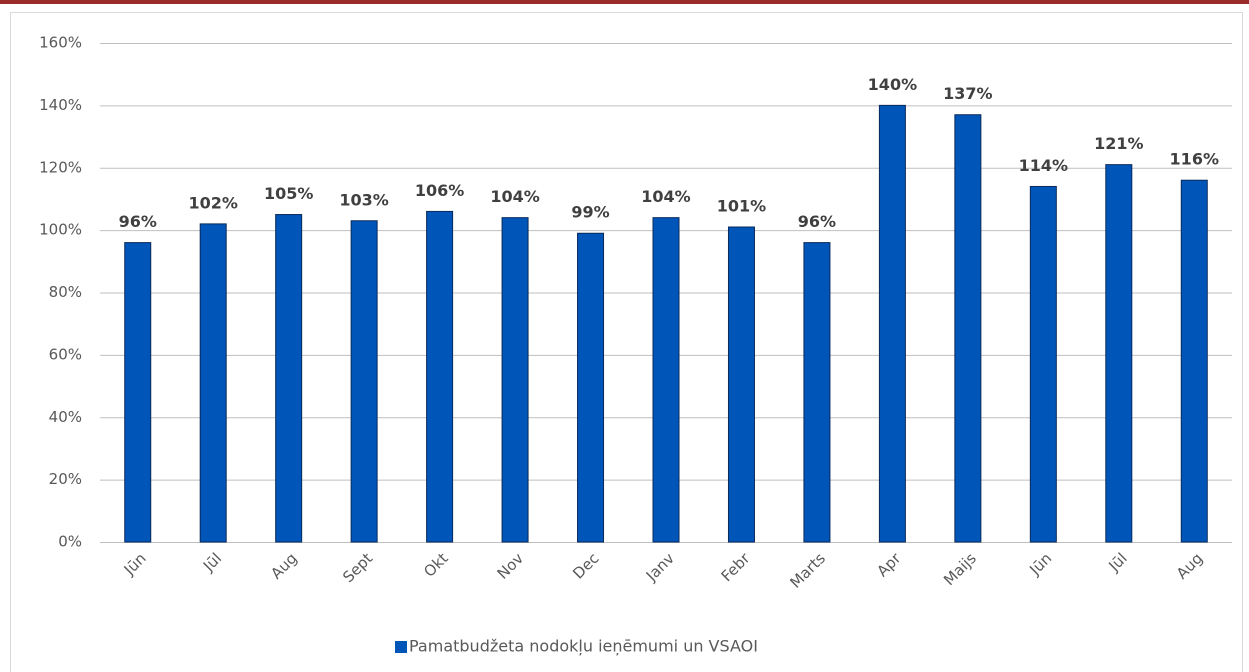  I want to click on y-tick-label: 140%, so click(60, 105).